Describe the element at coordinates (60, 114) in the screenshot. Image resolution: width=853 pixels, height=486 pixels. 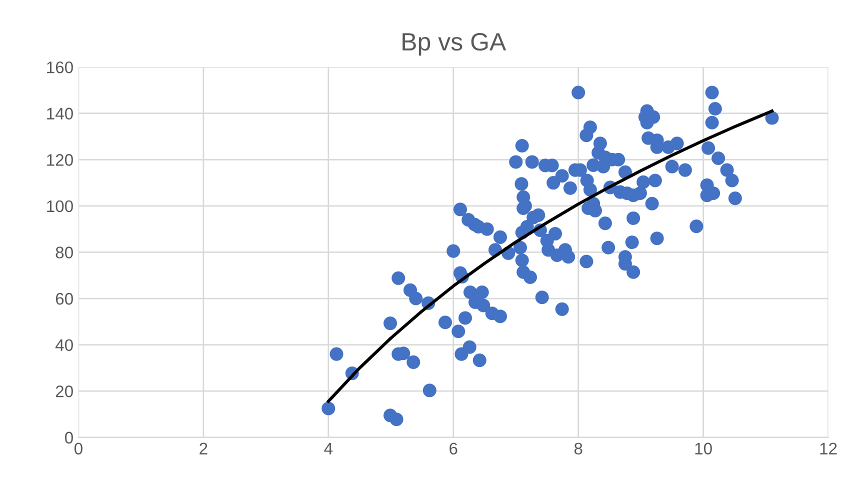
I see `y-tick-label: 140` at that location.